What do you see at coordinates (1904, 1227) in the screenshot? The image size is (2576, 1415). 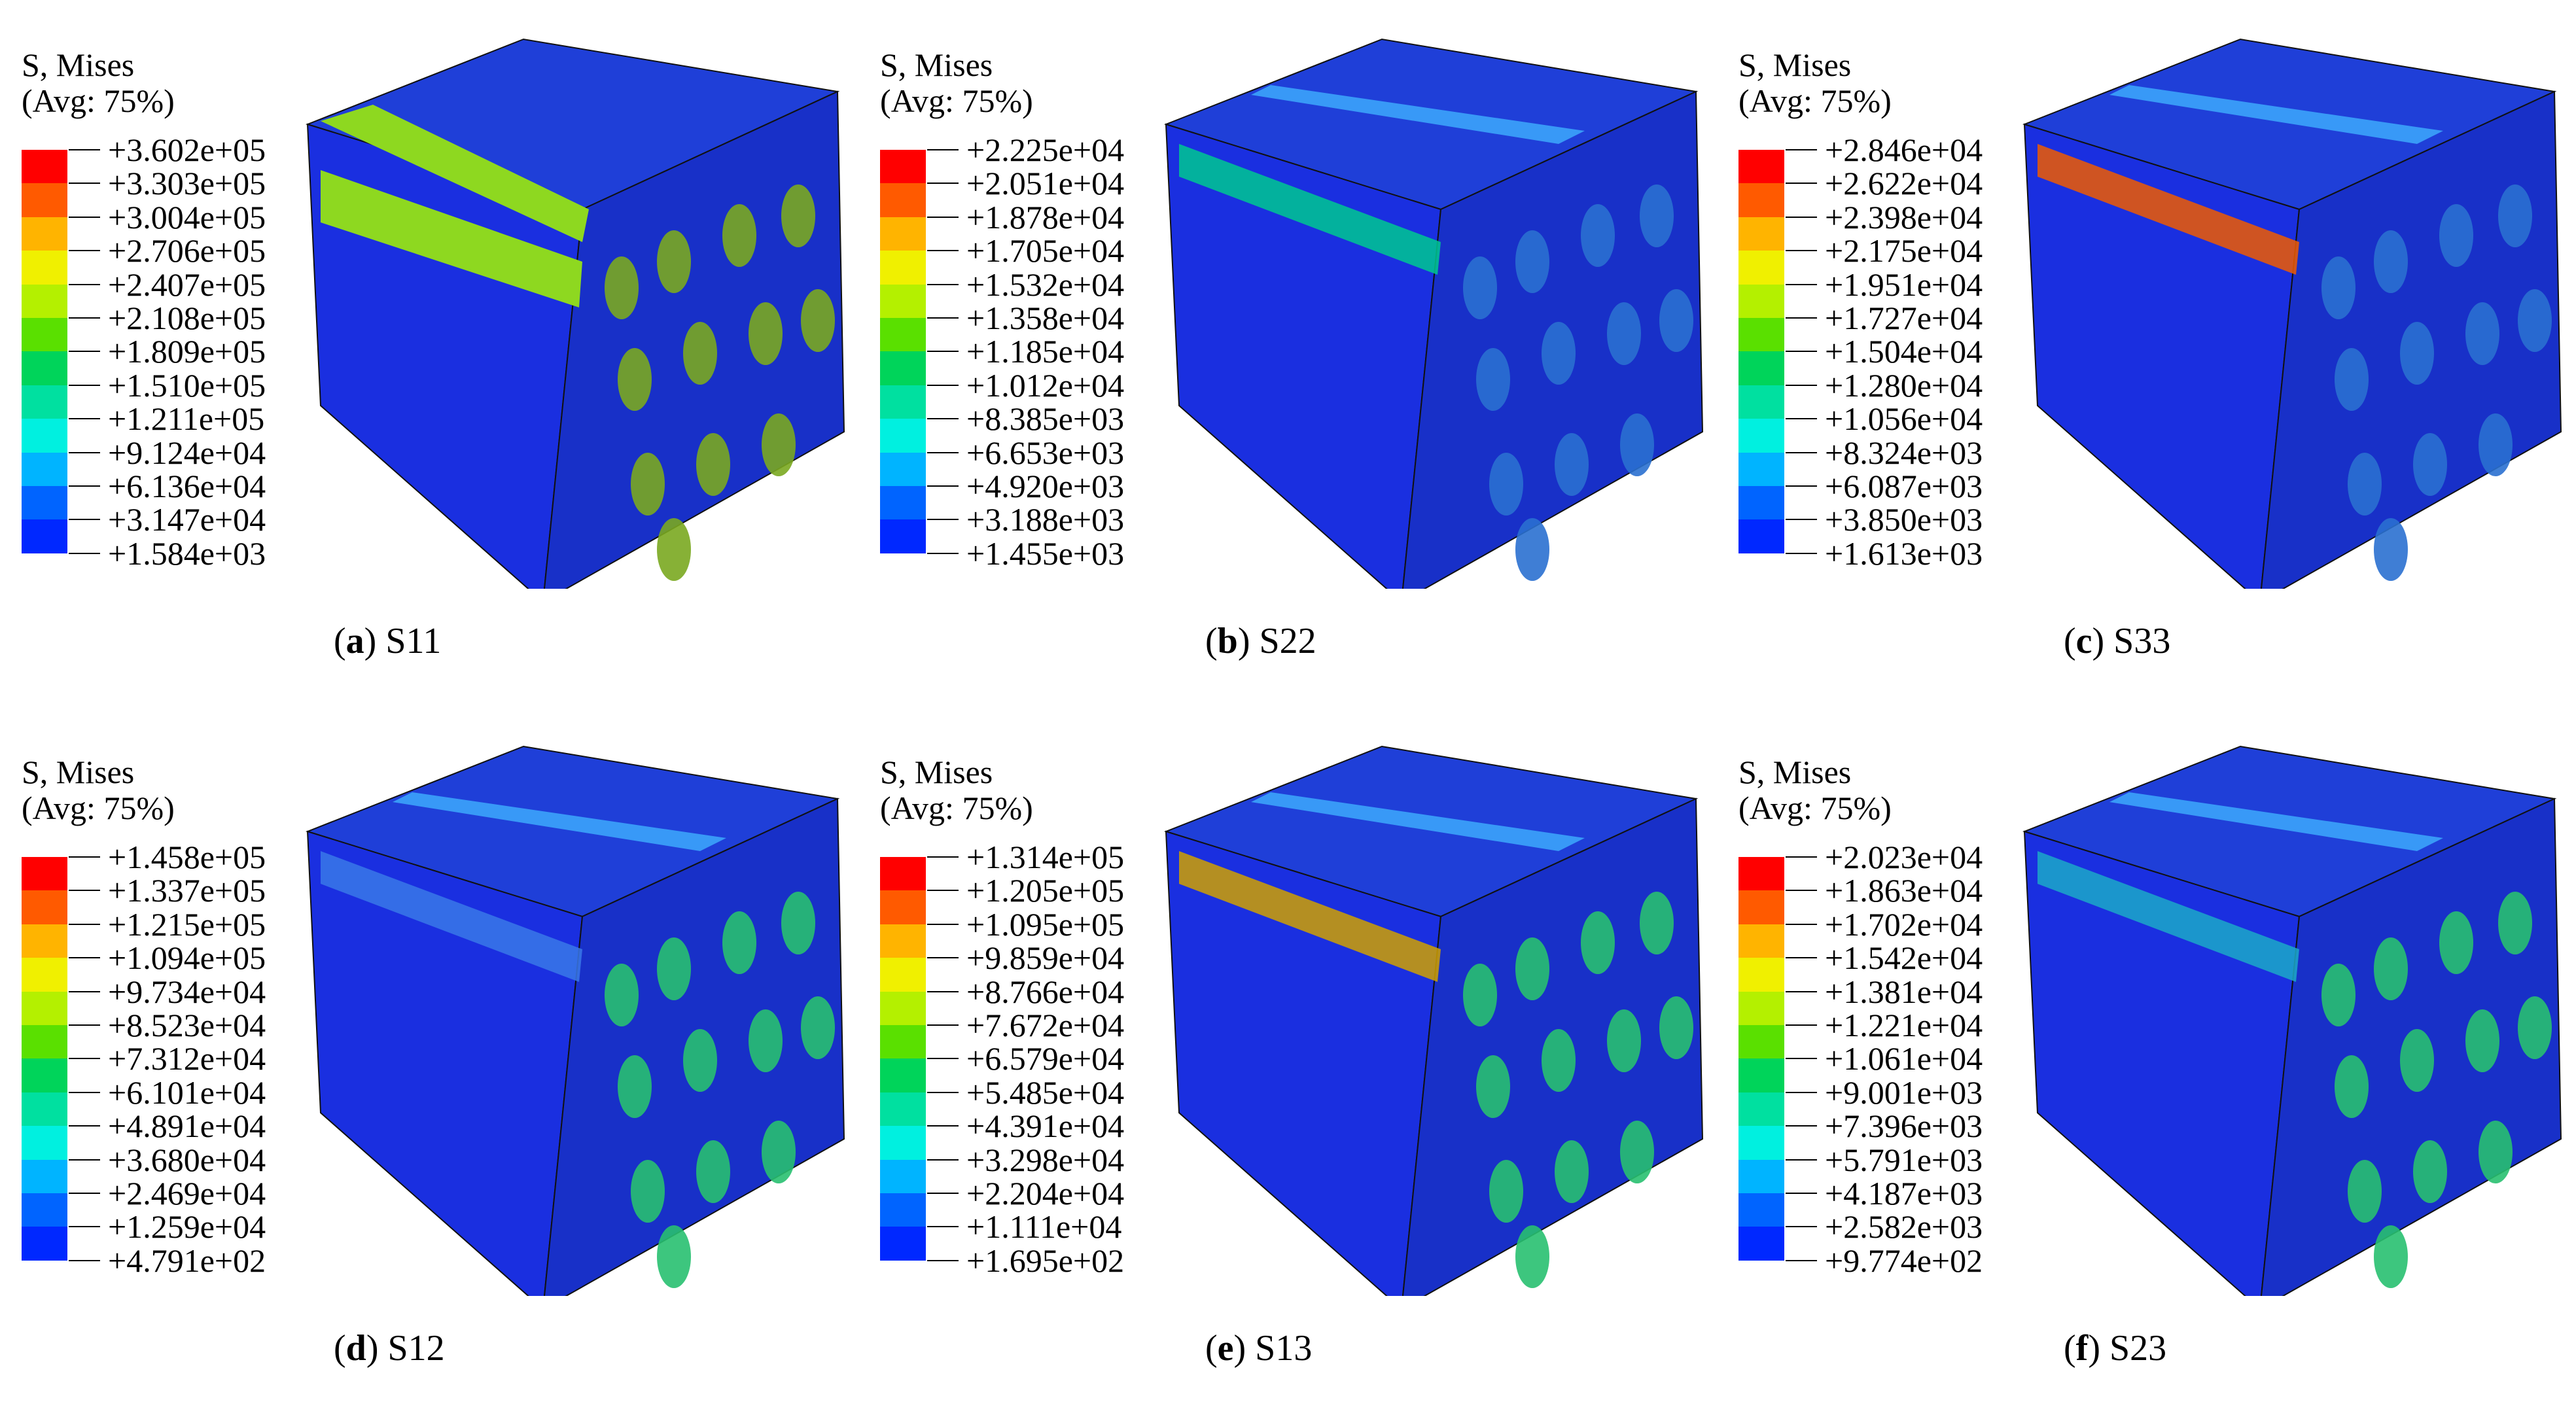 I see `legend-tick-label: +2.582e+03` at bounding box center [1904, 1227].